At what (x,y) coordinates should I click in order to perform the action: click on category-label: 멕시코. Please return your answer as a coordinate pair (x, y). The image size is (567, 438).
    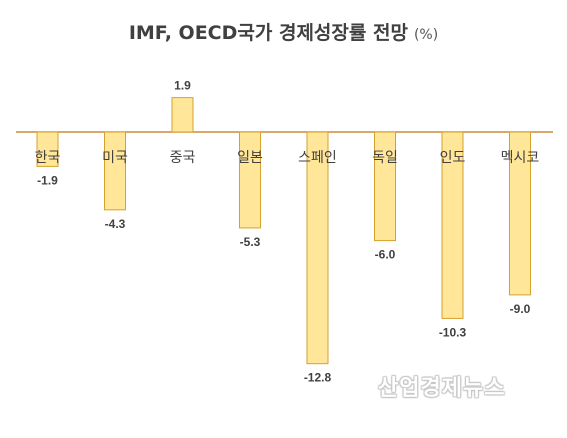
    Looking at the image, I should click on (520, 158).